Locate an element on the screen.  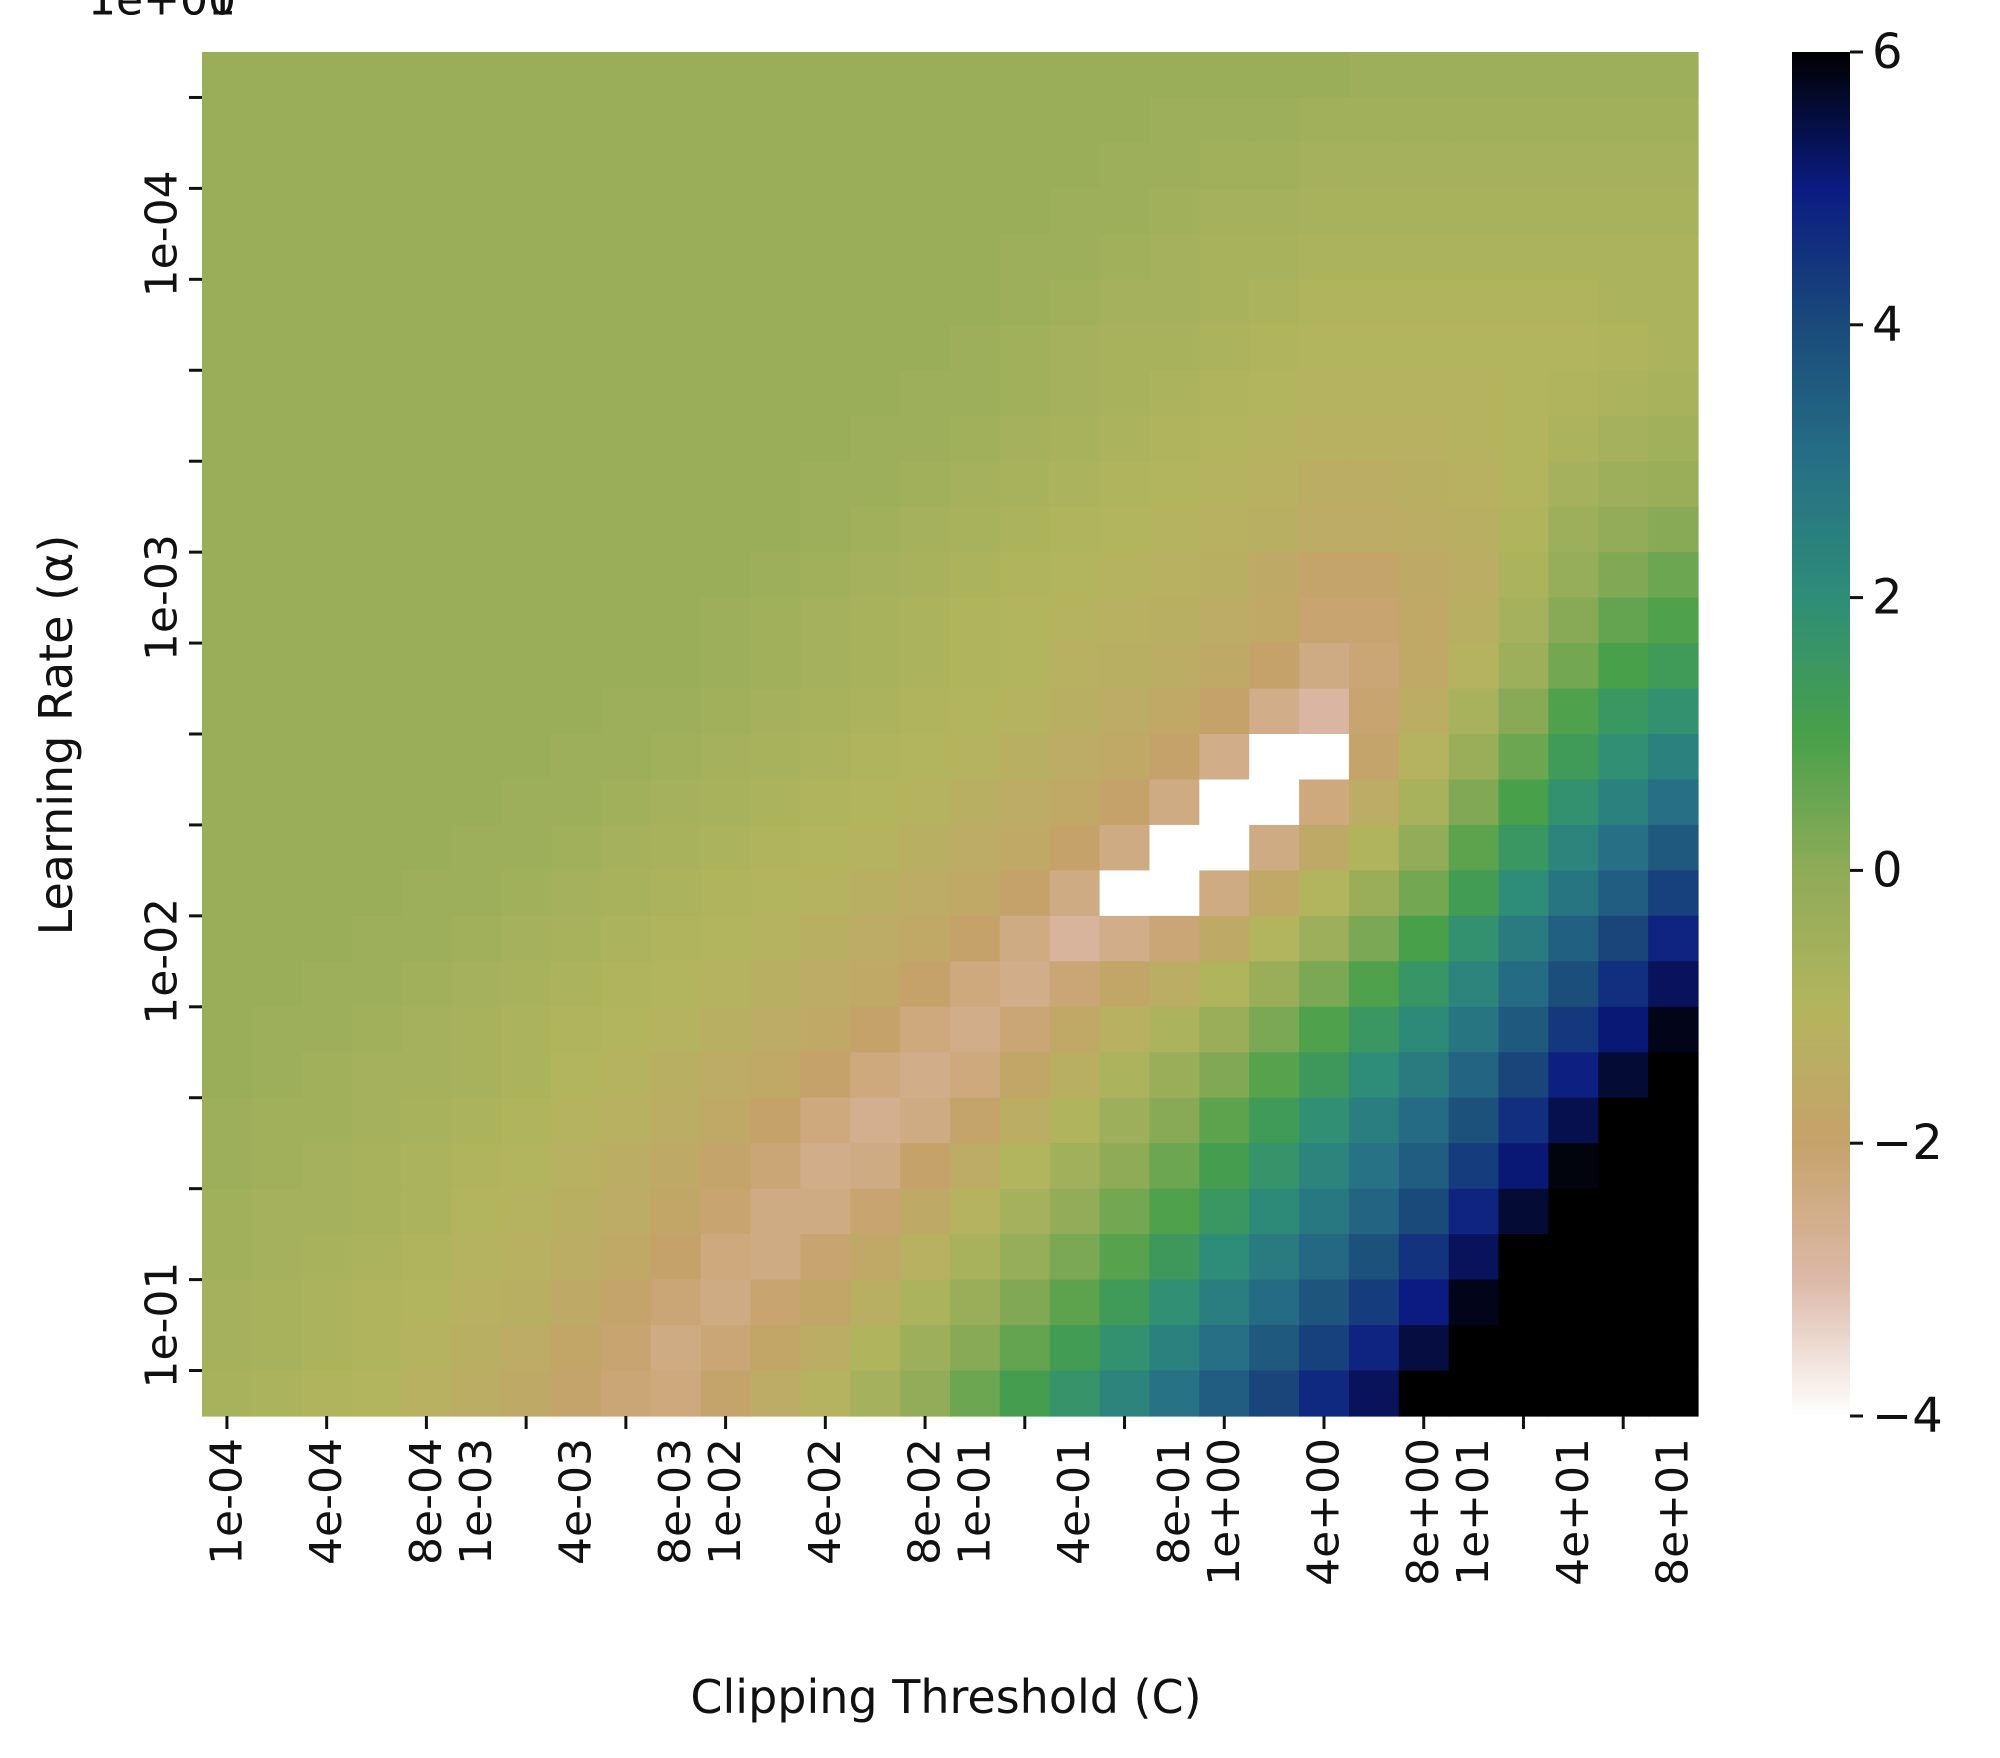
x-tick-label: 4e-01 is located at coordinates (1074, 1501).